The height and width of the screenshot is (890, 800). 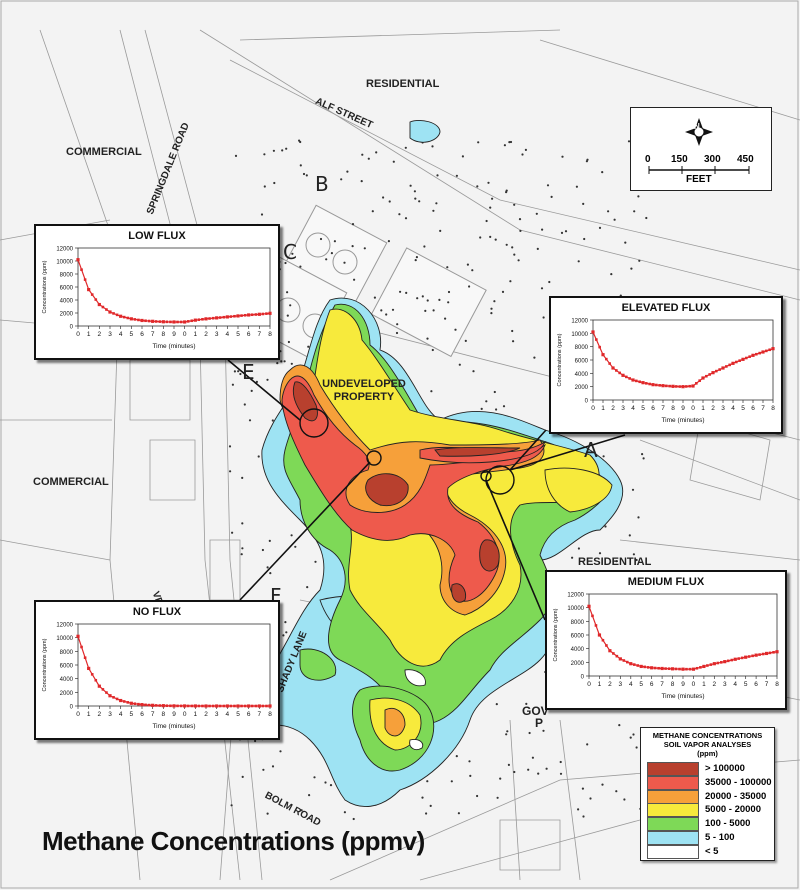 What do you see at coordinates (712, 159) in the screenshot?
I see `scale-tick-300: 300` at bounding box center [712, 159].